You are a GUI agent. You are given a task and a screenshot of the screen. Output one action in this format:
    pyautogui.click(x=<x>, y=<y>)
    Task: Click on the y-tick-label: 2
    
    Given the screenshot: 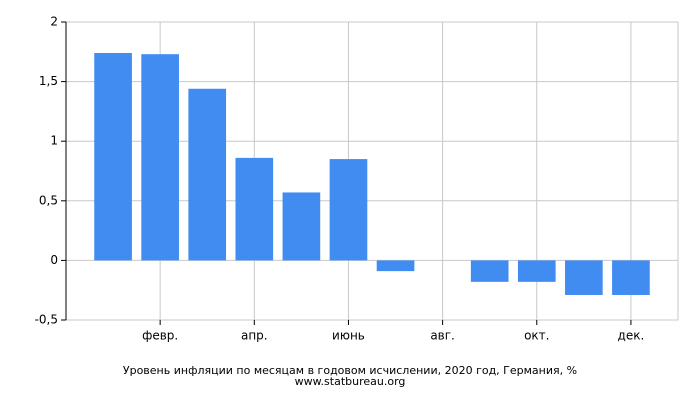 What is the action you would take?
    pyautogui.click(x=54, y=22)
    